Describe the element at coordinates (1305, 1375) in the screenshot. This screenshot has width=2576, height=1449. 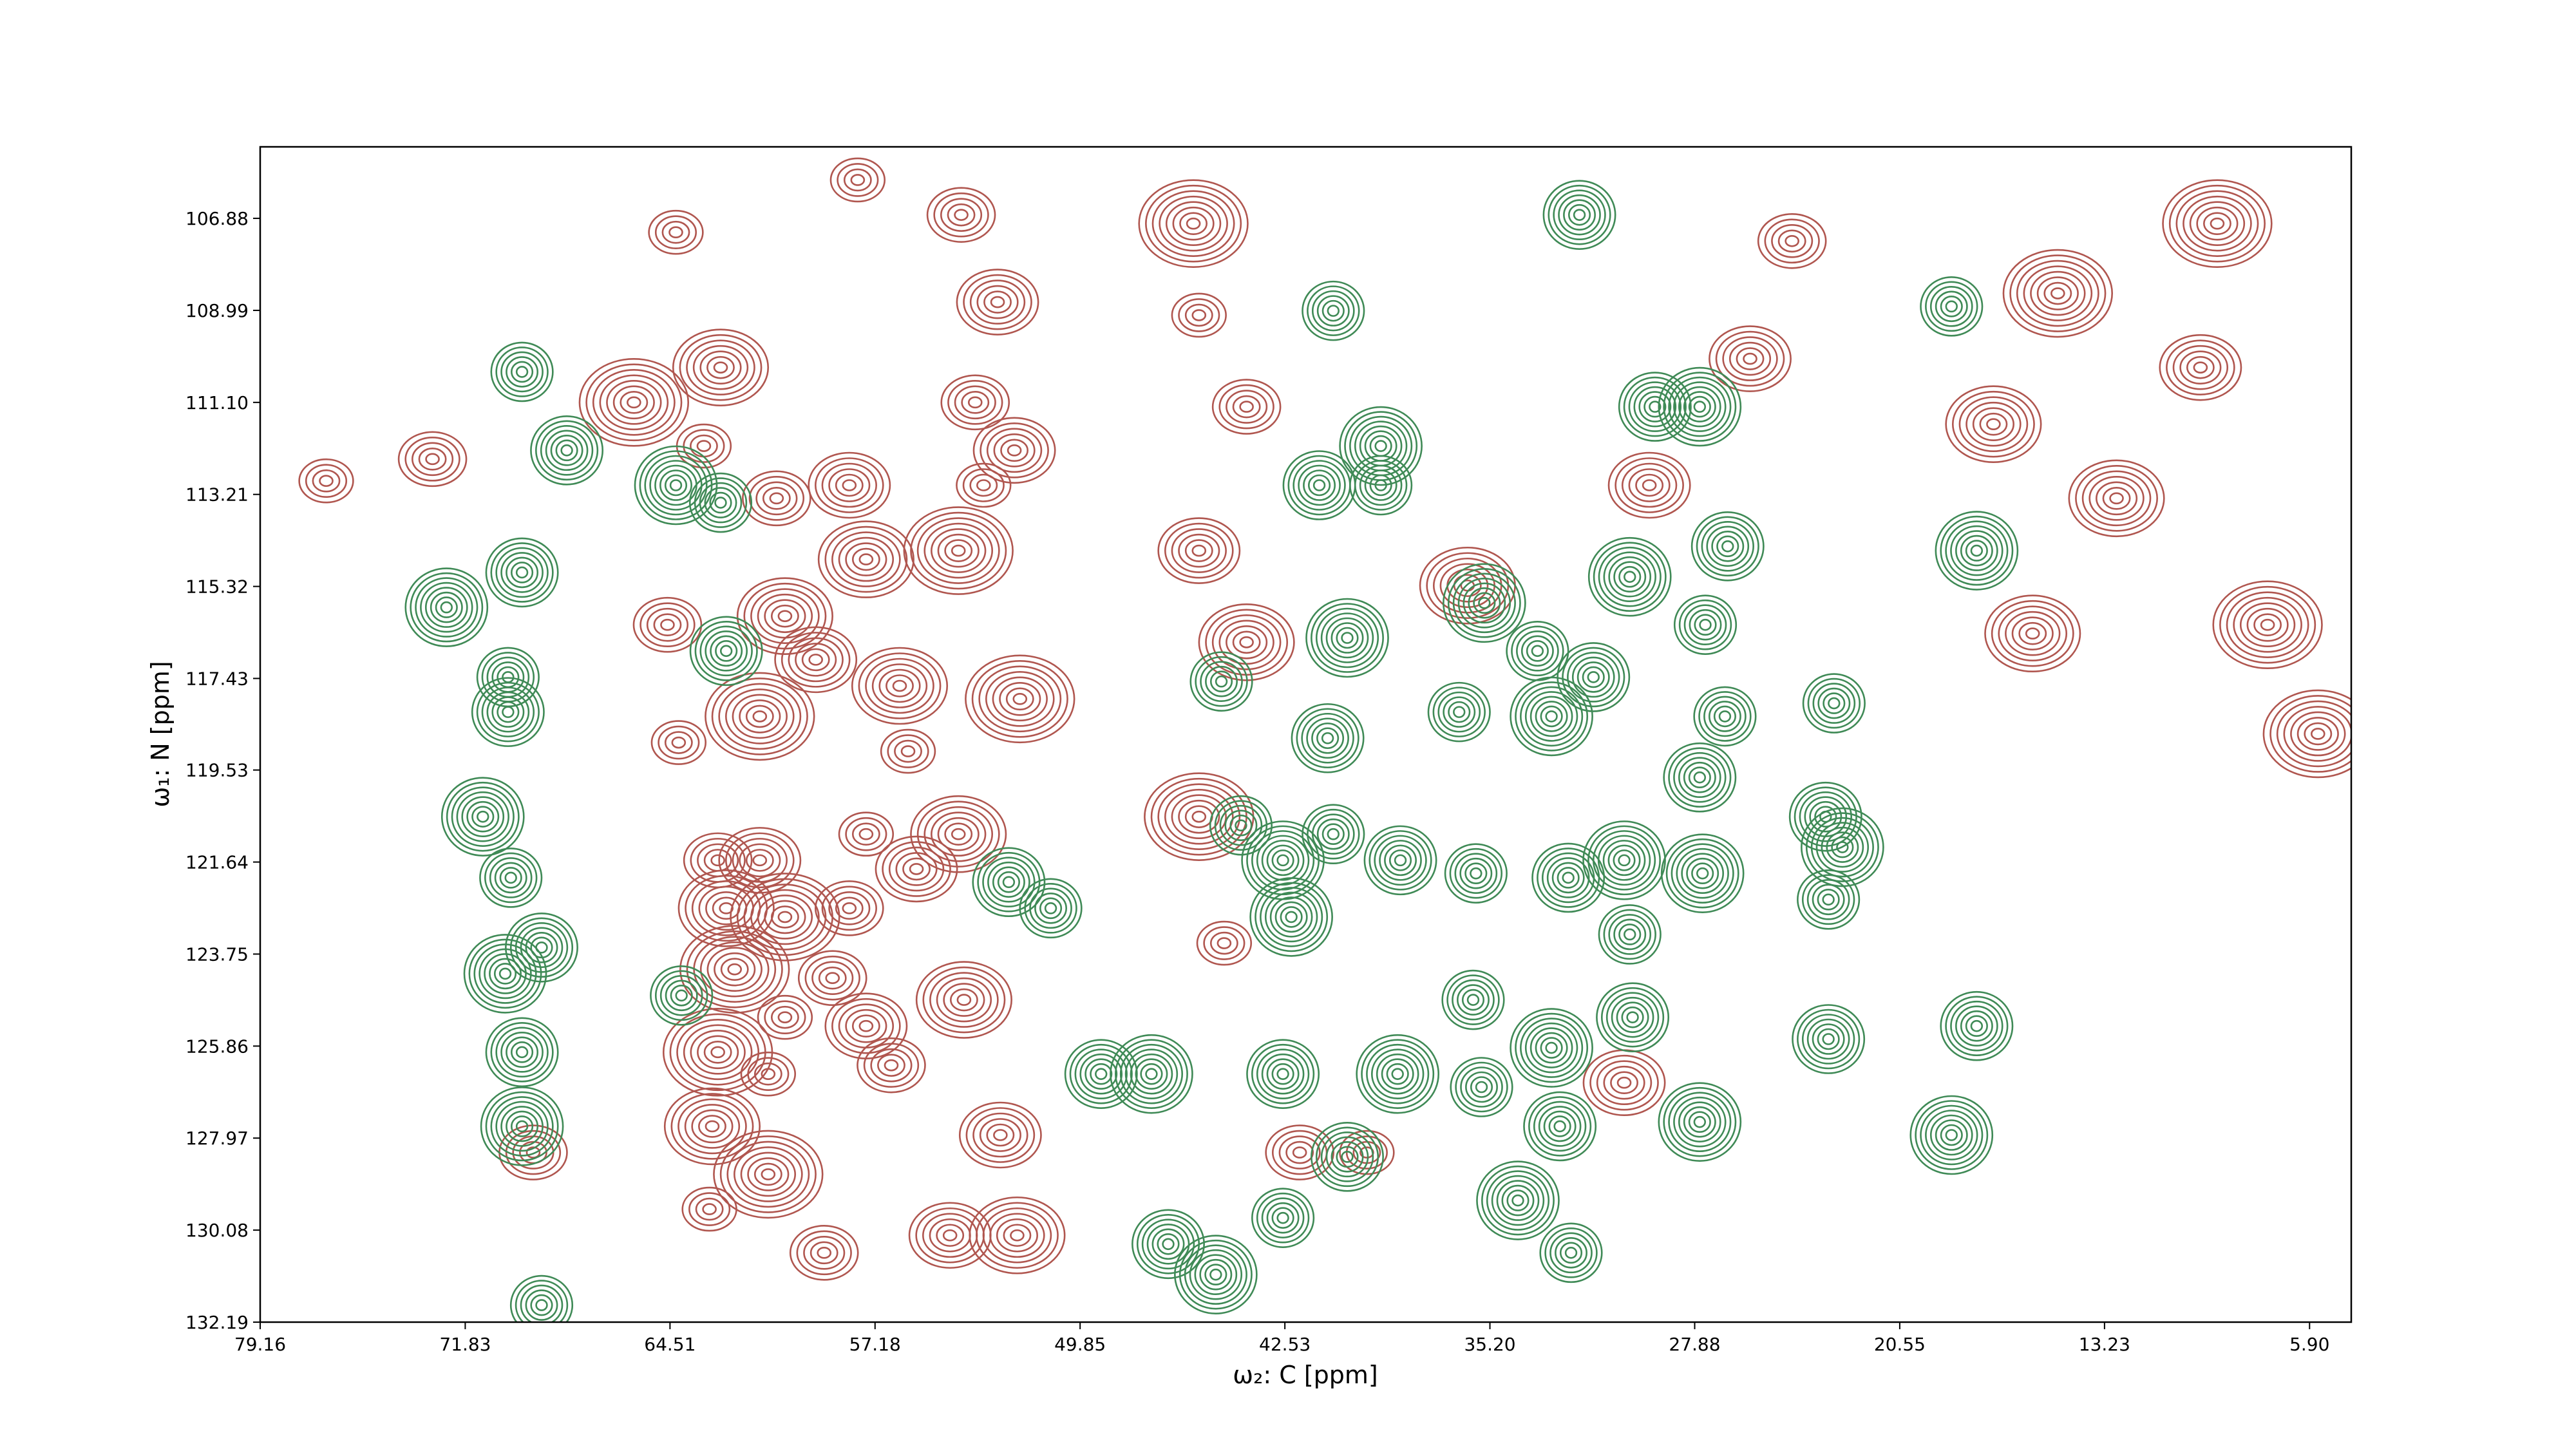
I see `x-axis-label: ω₂: C [ppm]` at that location.